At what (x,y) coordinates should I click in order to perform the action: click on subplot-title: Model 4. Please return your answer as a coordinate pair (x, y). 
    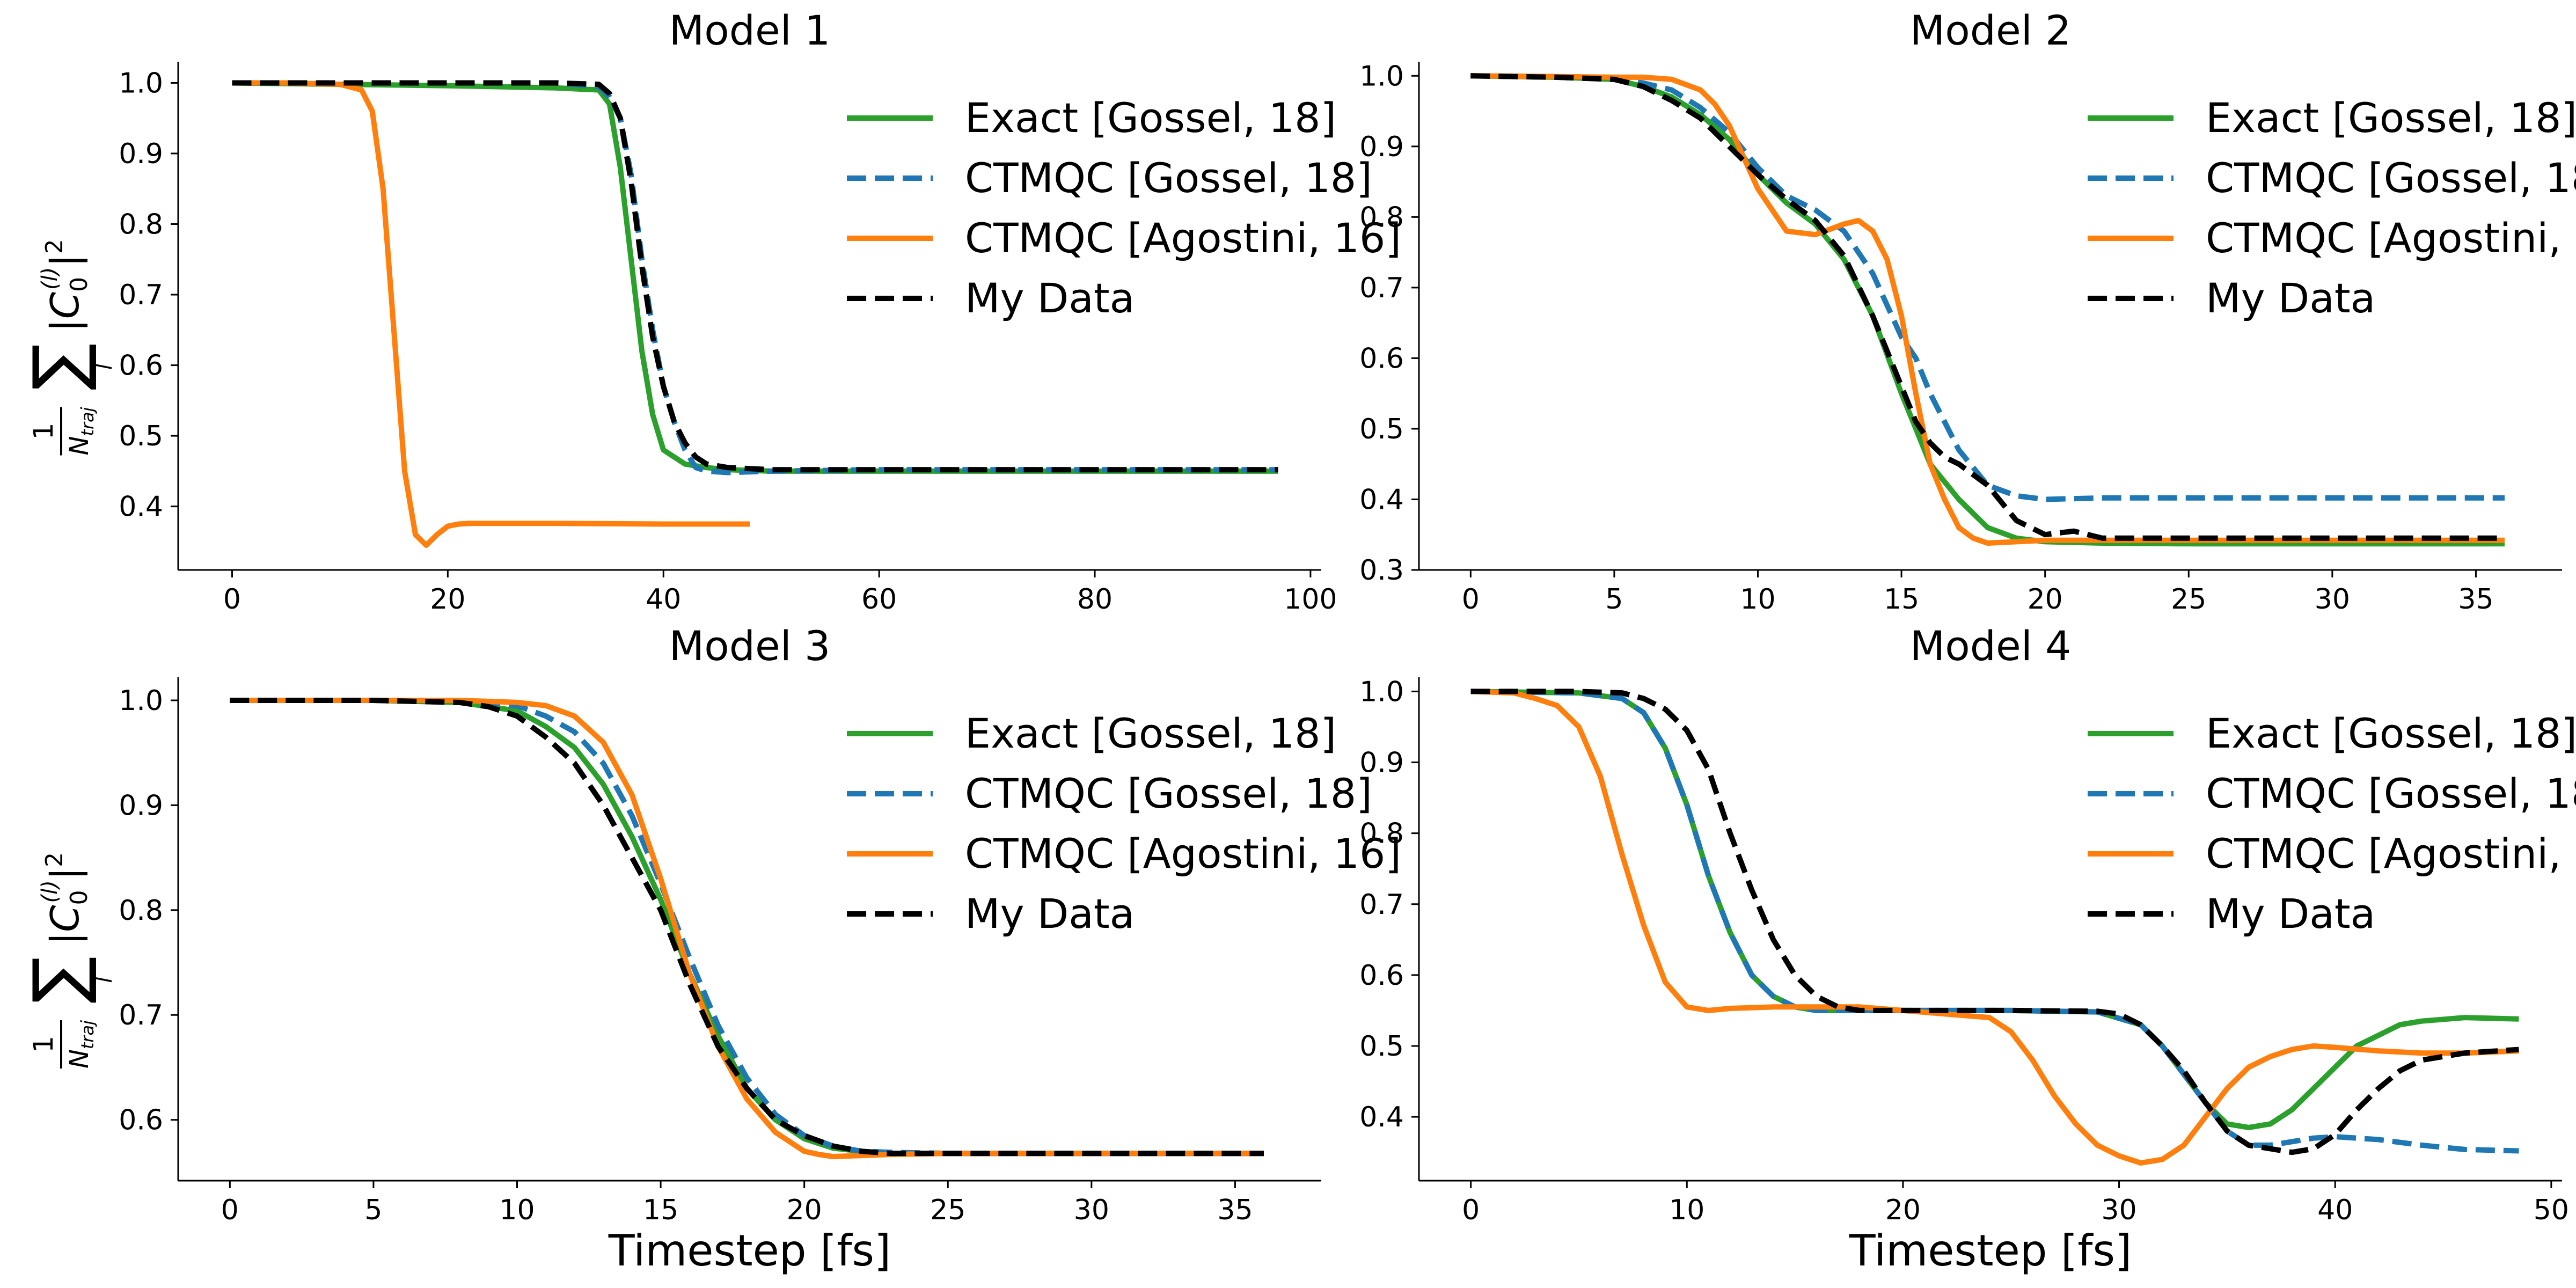
    Looking at the image, I should click on (1991, 646).